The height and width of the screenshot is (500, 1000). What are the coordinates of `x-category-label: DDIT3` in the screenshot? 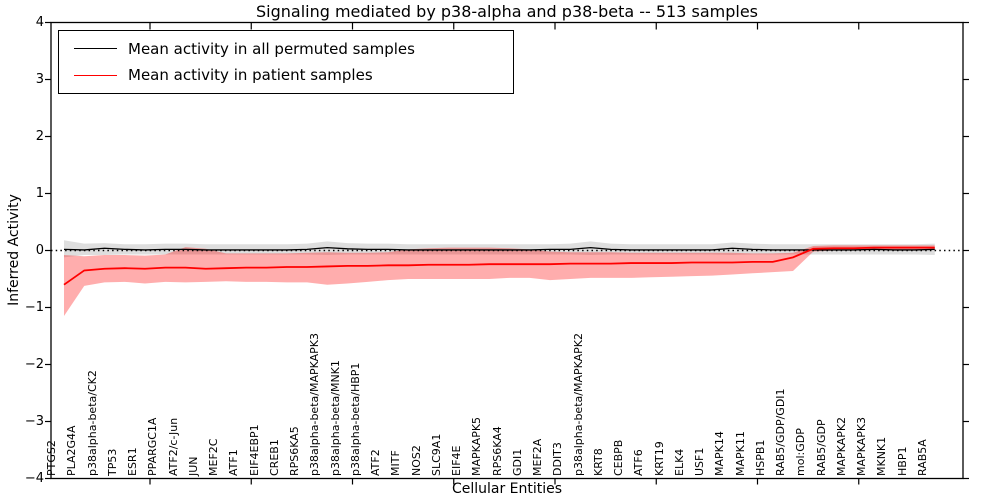 It's located at (558, 459).